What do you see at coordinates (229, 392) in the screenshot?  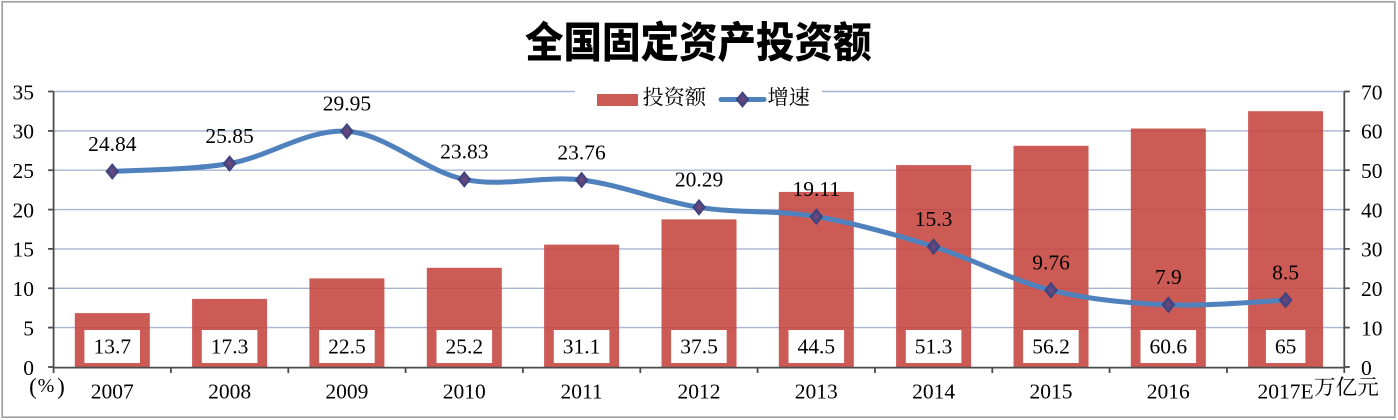 I see `svg-text: 2008` at bounding box center [229, 392].